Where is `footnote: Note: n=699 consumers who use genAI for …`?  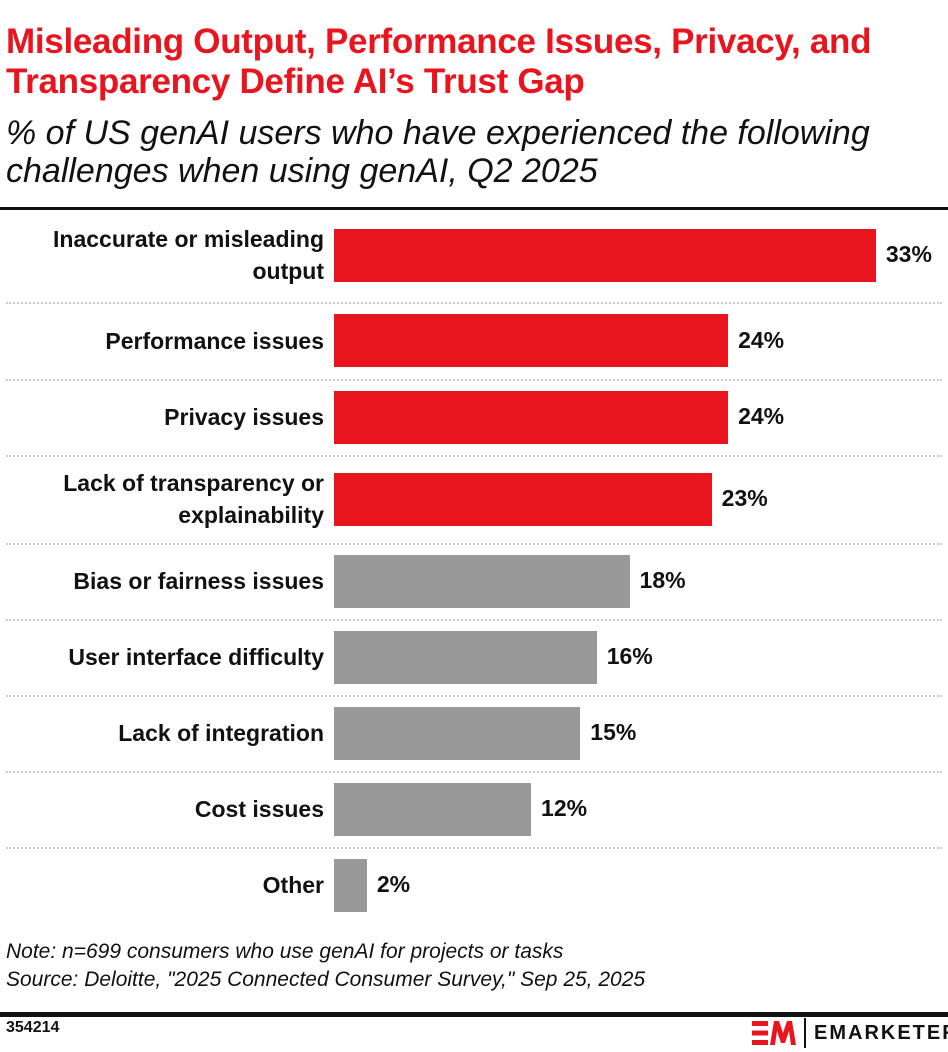
footnote: Note: n=699 consumers who use genAI for … is located at coordinates (325, 966).